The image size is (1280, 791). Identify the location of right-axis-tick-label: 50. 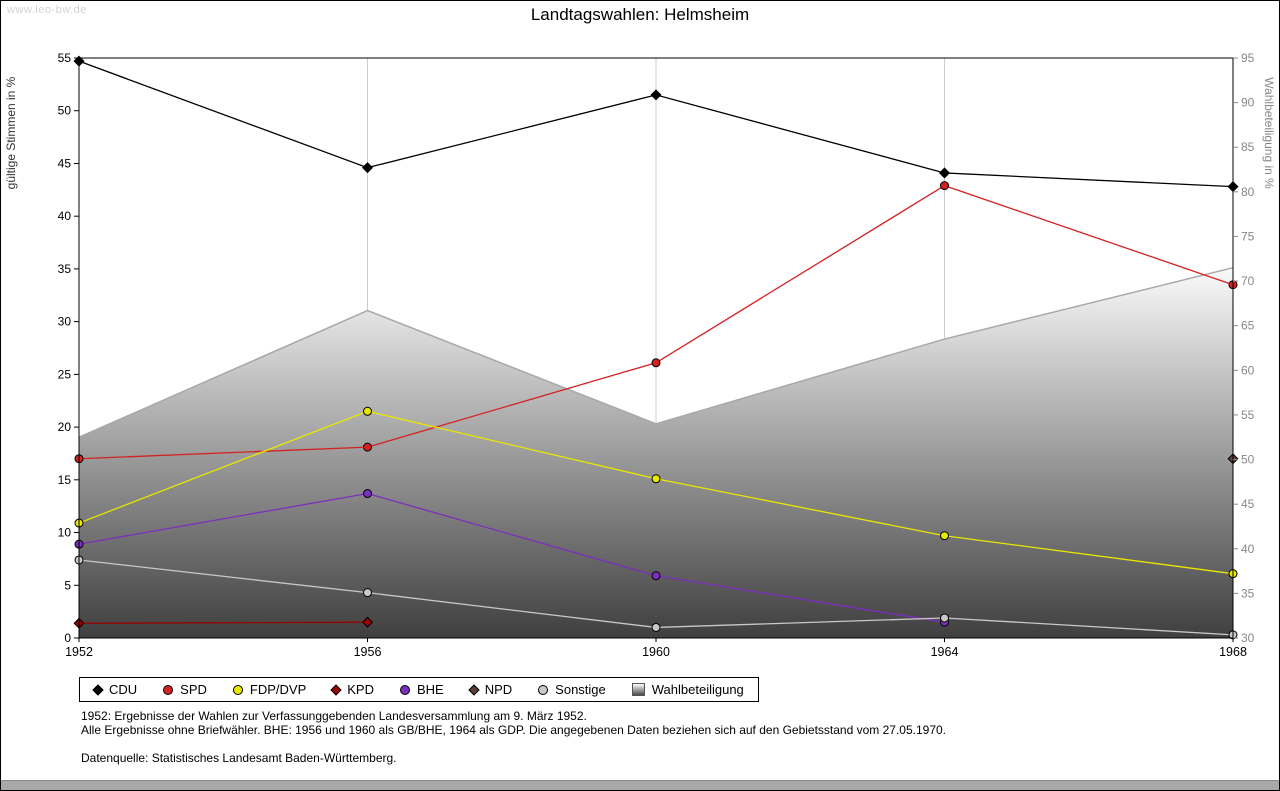
(1248, 460).